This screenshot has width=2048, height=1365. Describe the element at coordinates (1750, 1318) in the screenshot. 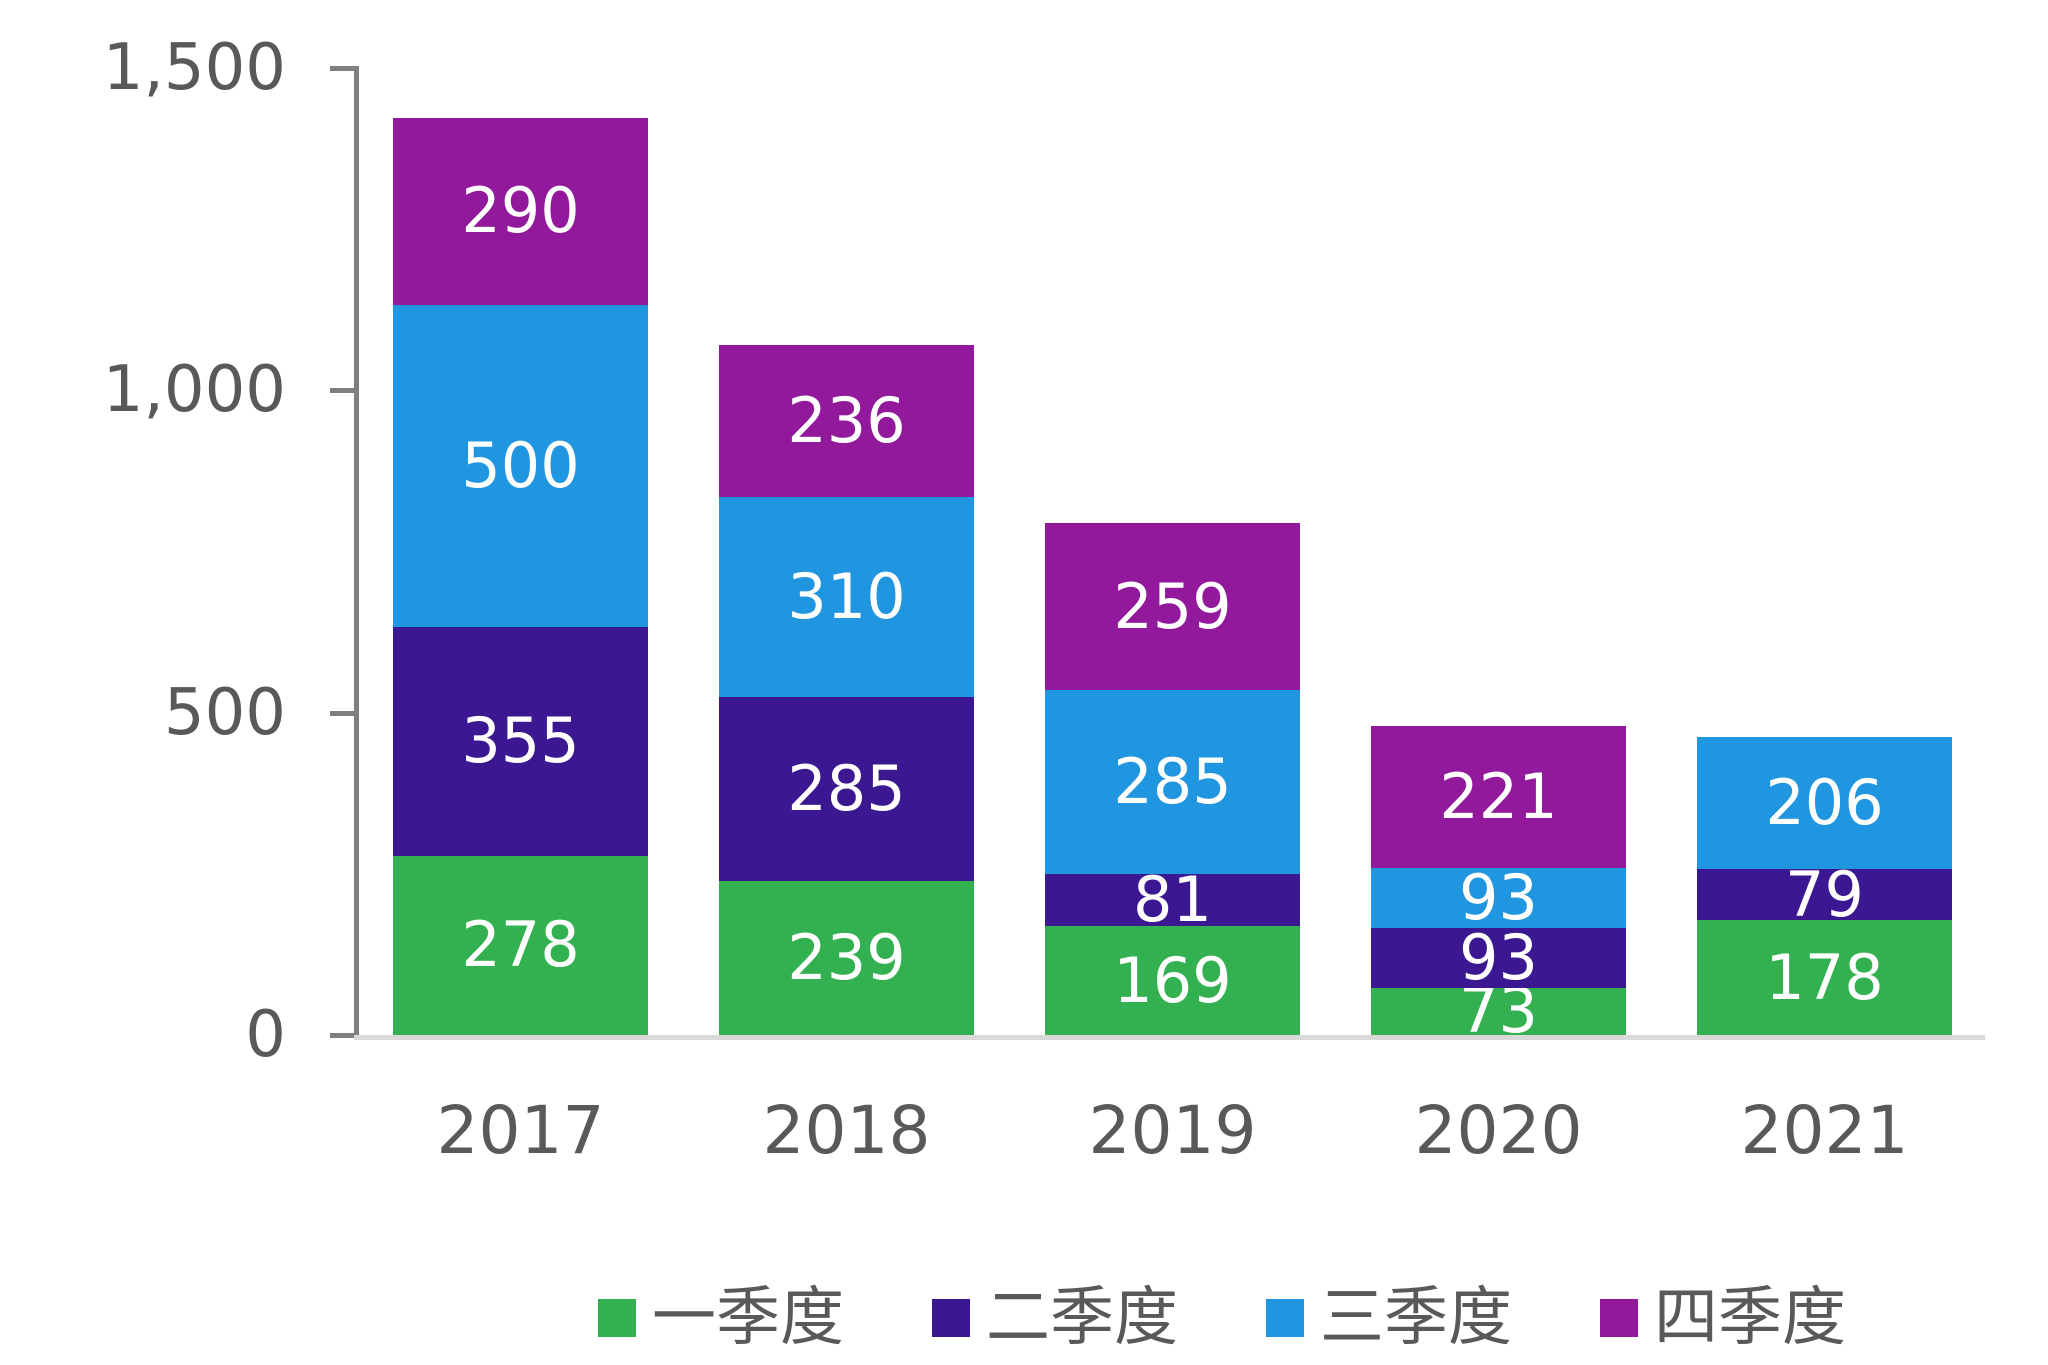

I see `legend-label: 四季度` at that location.